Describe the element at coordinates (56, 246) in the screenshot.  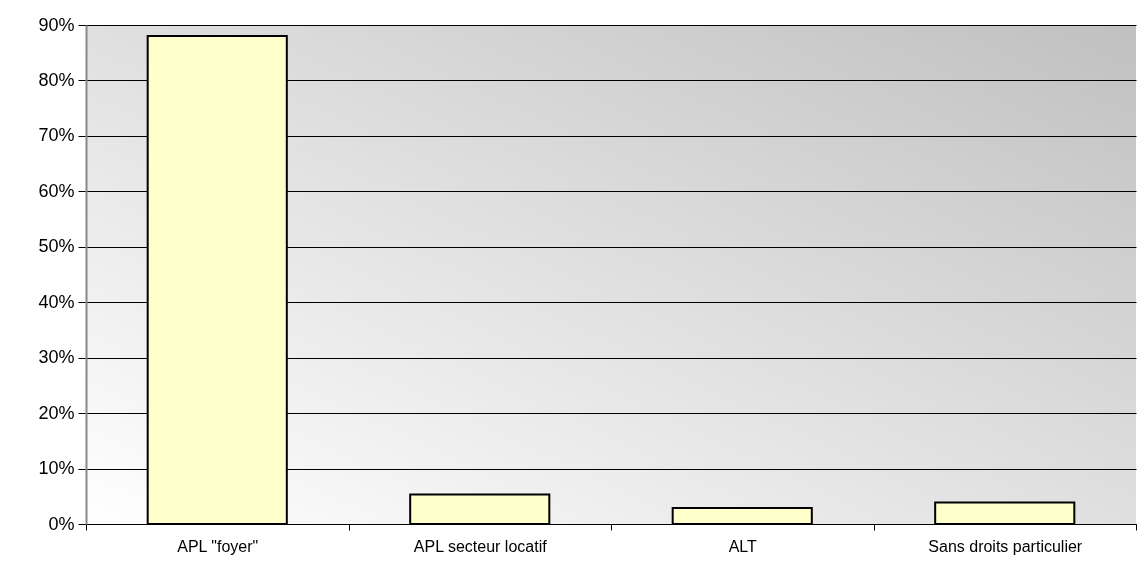
I see `y-tick-label: 50%` at that location.